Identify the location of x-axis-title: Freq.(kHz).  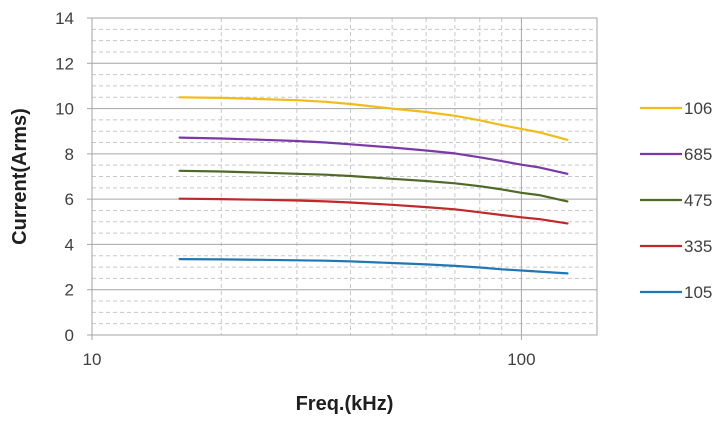
(345, 404).